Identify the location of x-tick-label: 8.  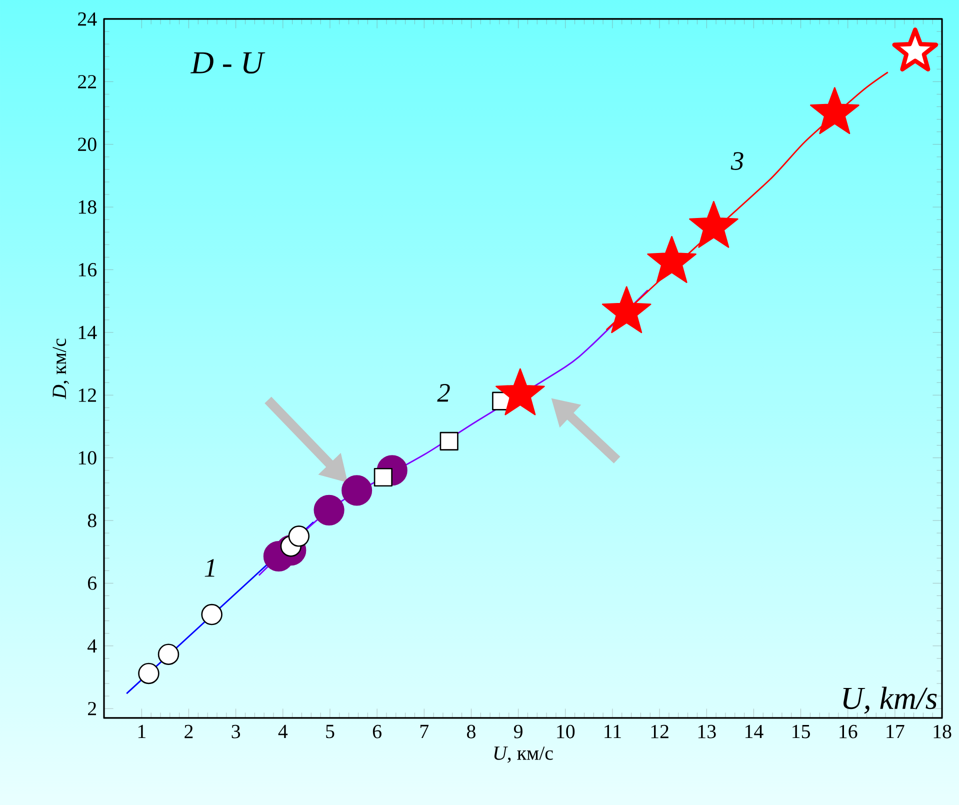
(471, 731).